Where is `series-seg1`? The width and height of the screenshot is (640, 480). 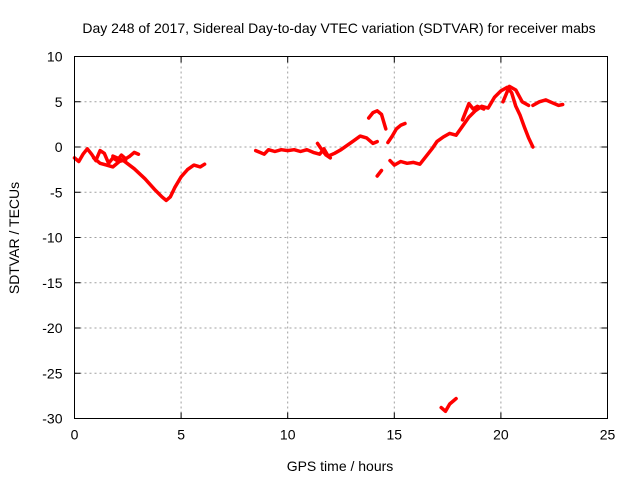 series-seg1 is located at coordinates (106, 156).